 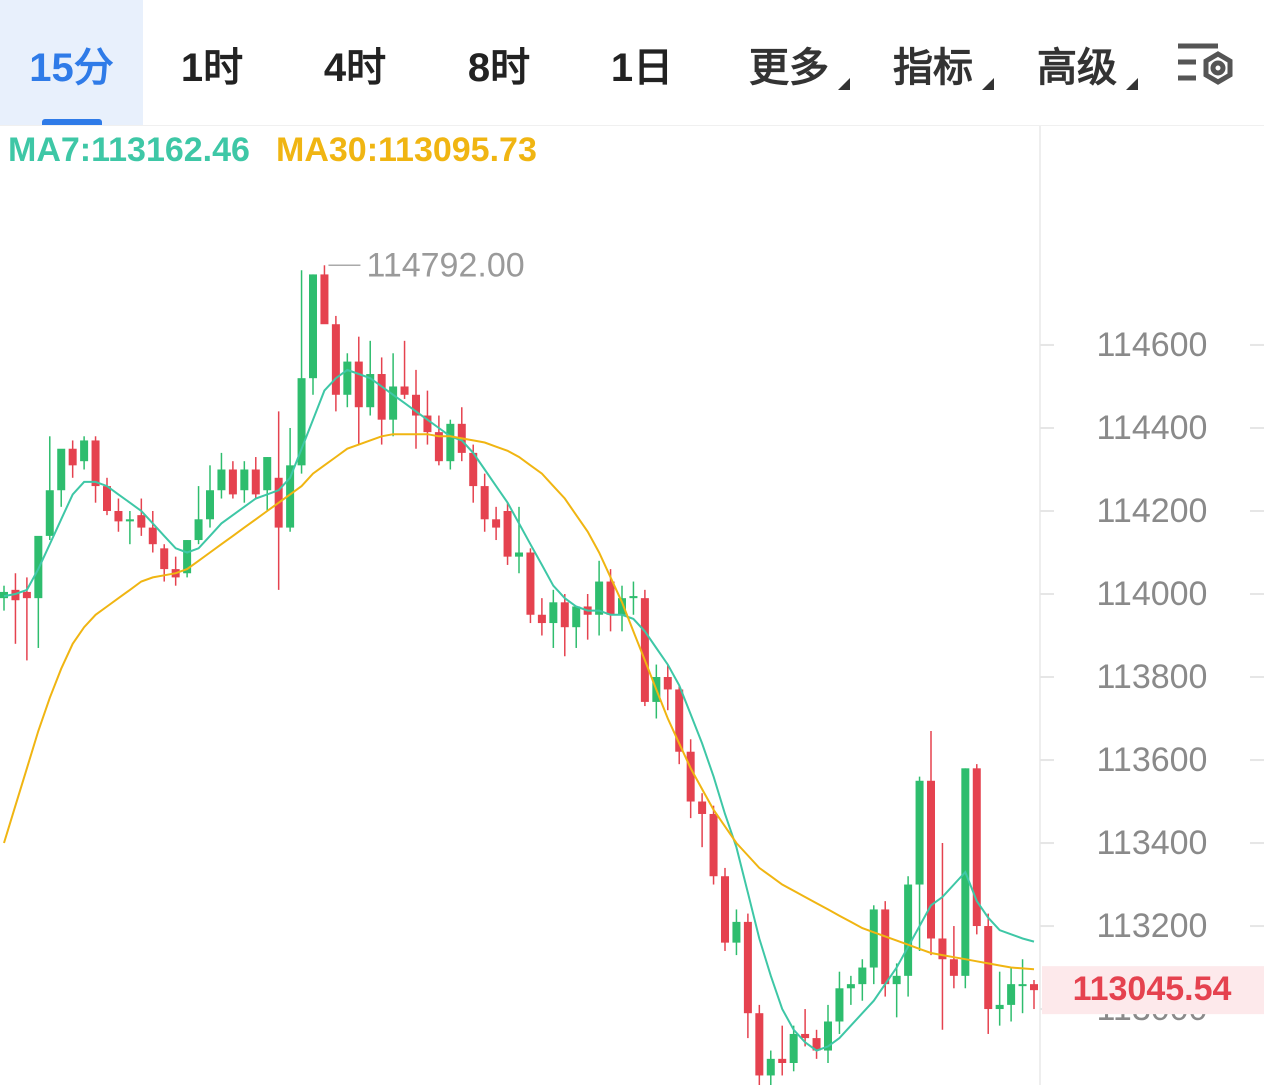 I want to click on y-tick-label: 113800, so click(x=1152, y=677).